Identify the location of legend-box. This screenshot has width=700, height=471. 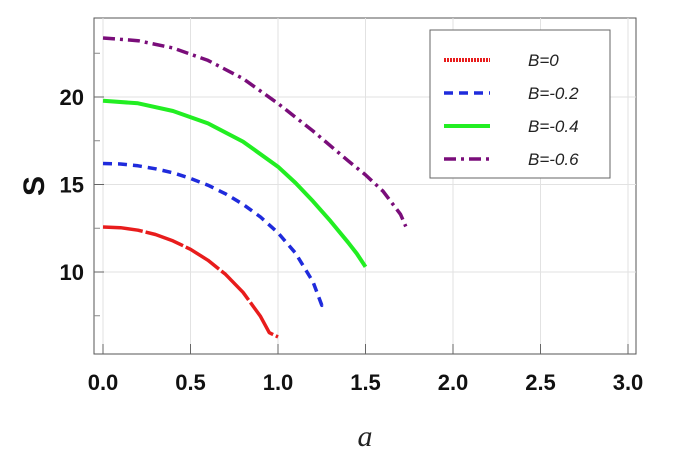
(520, 104).